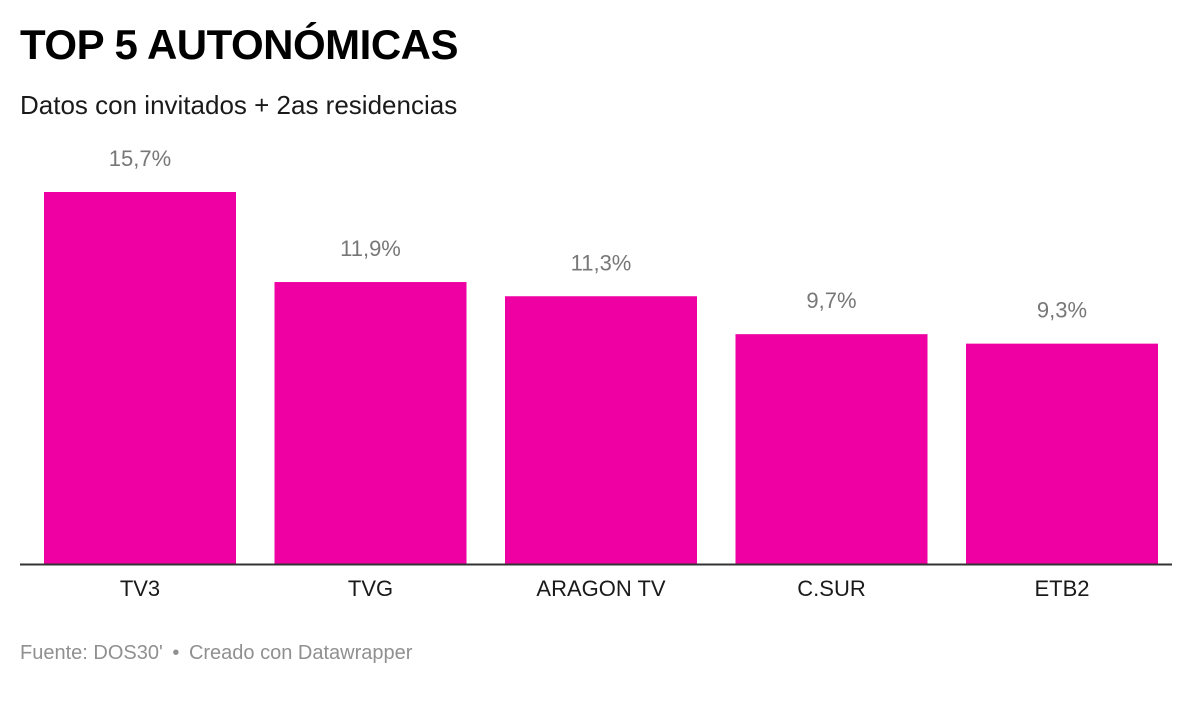 Image resolution: width=1192 pixels, height=704 pixels. What do you see at coordinates (1062, 310) in the screenshot?
I see `value-label: 9,3%` at bounding box center [1062, 310].